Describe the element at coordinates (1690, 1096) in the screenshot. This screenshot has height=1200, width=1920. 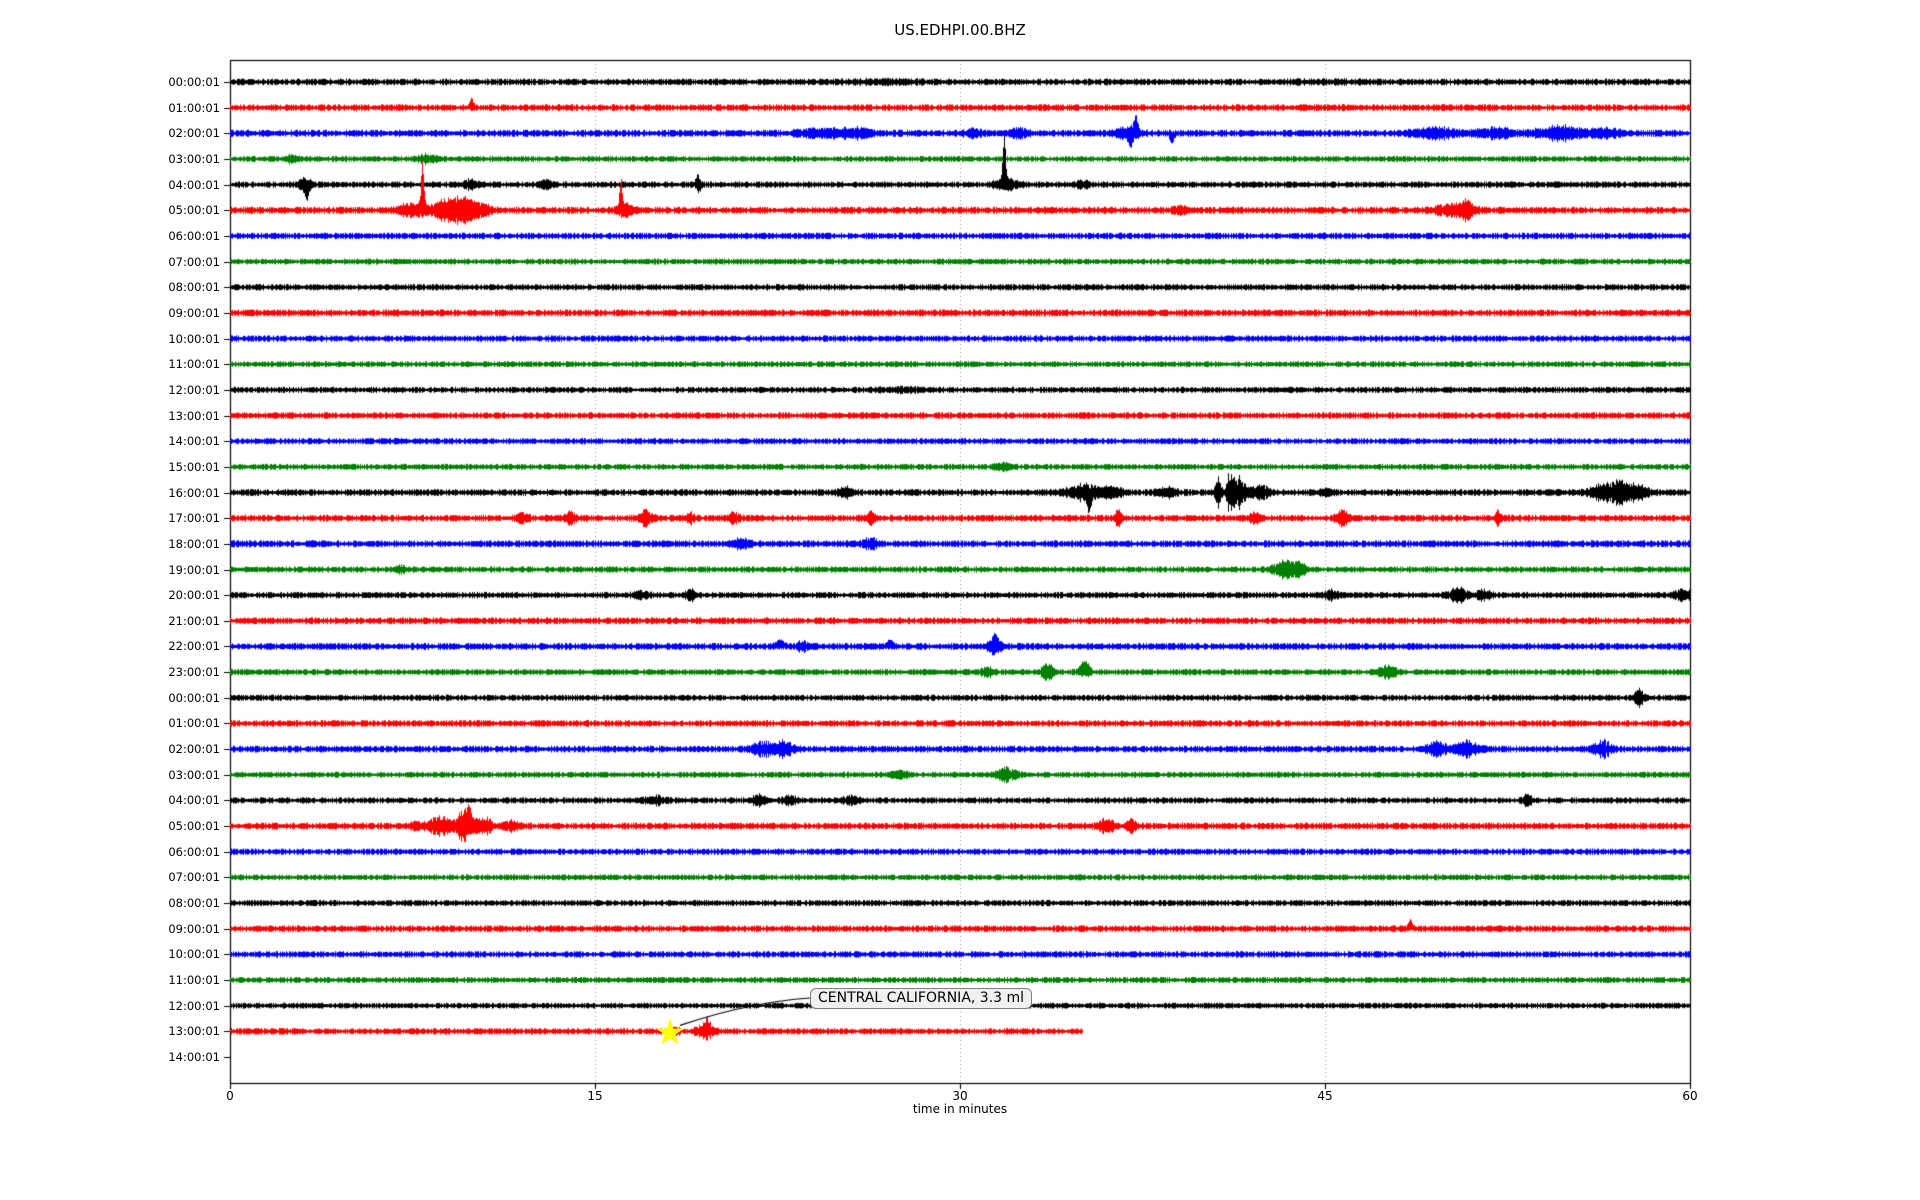
I see `x-tick-label: 60` at that location.